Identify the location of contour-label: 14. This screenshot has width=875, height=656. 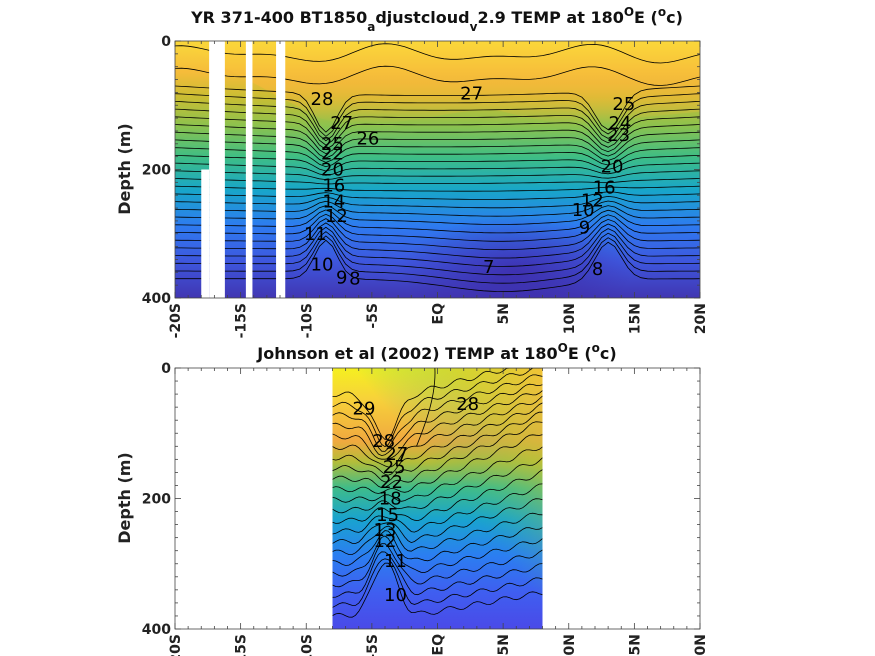
(333, 202).